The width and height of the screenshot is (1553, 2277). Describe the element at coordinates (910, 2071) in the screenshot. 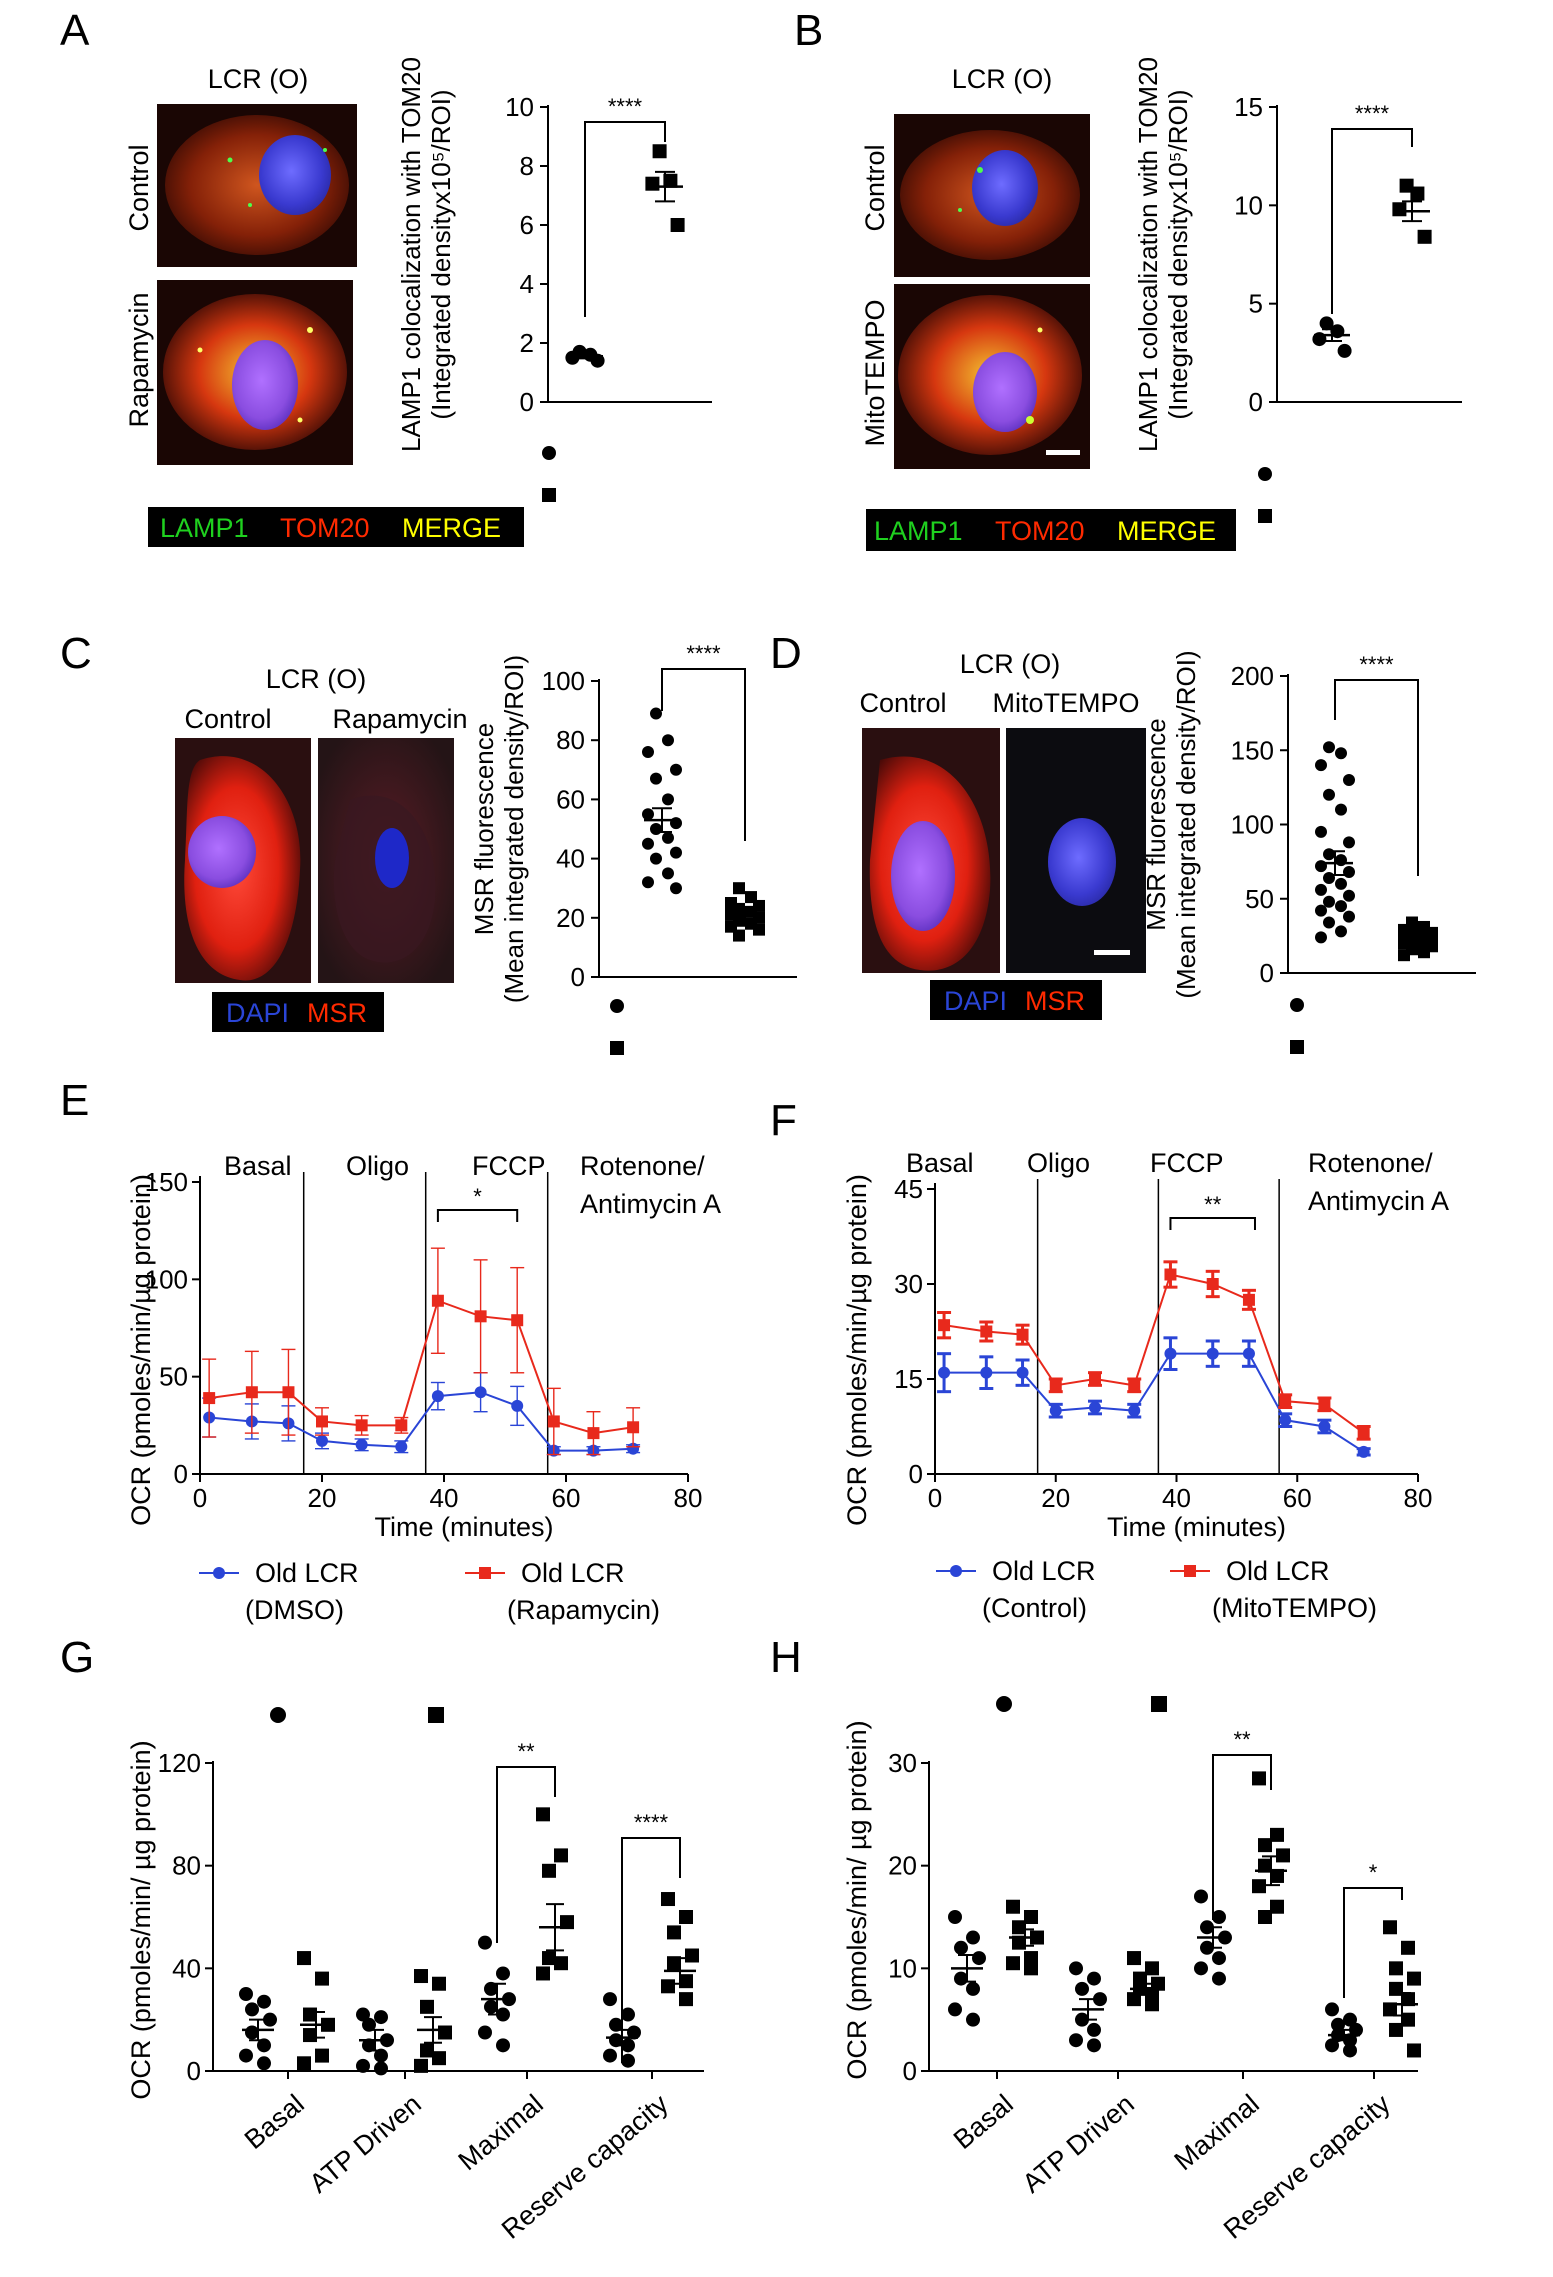

I see `panel-h-y-tick-label: 0` at that location.